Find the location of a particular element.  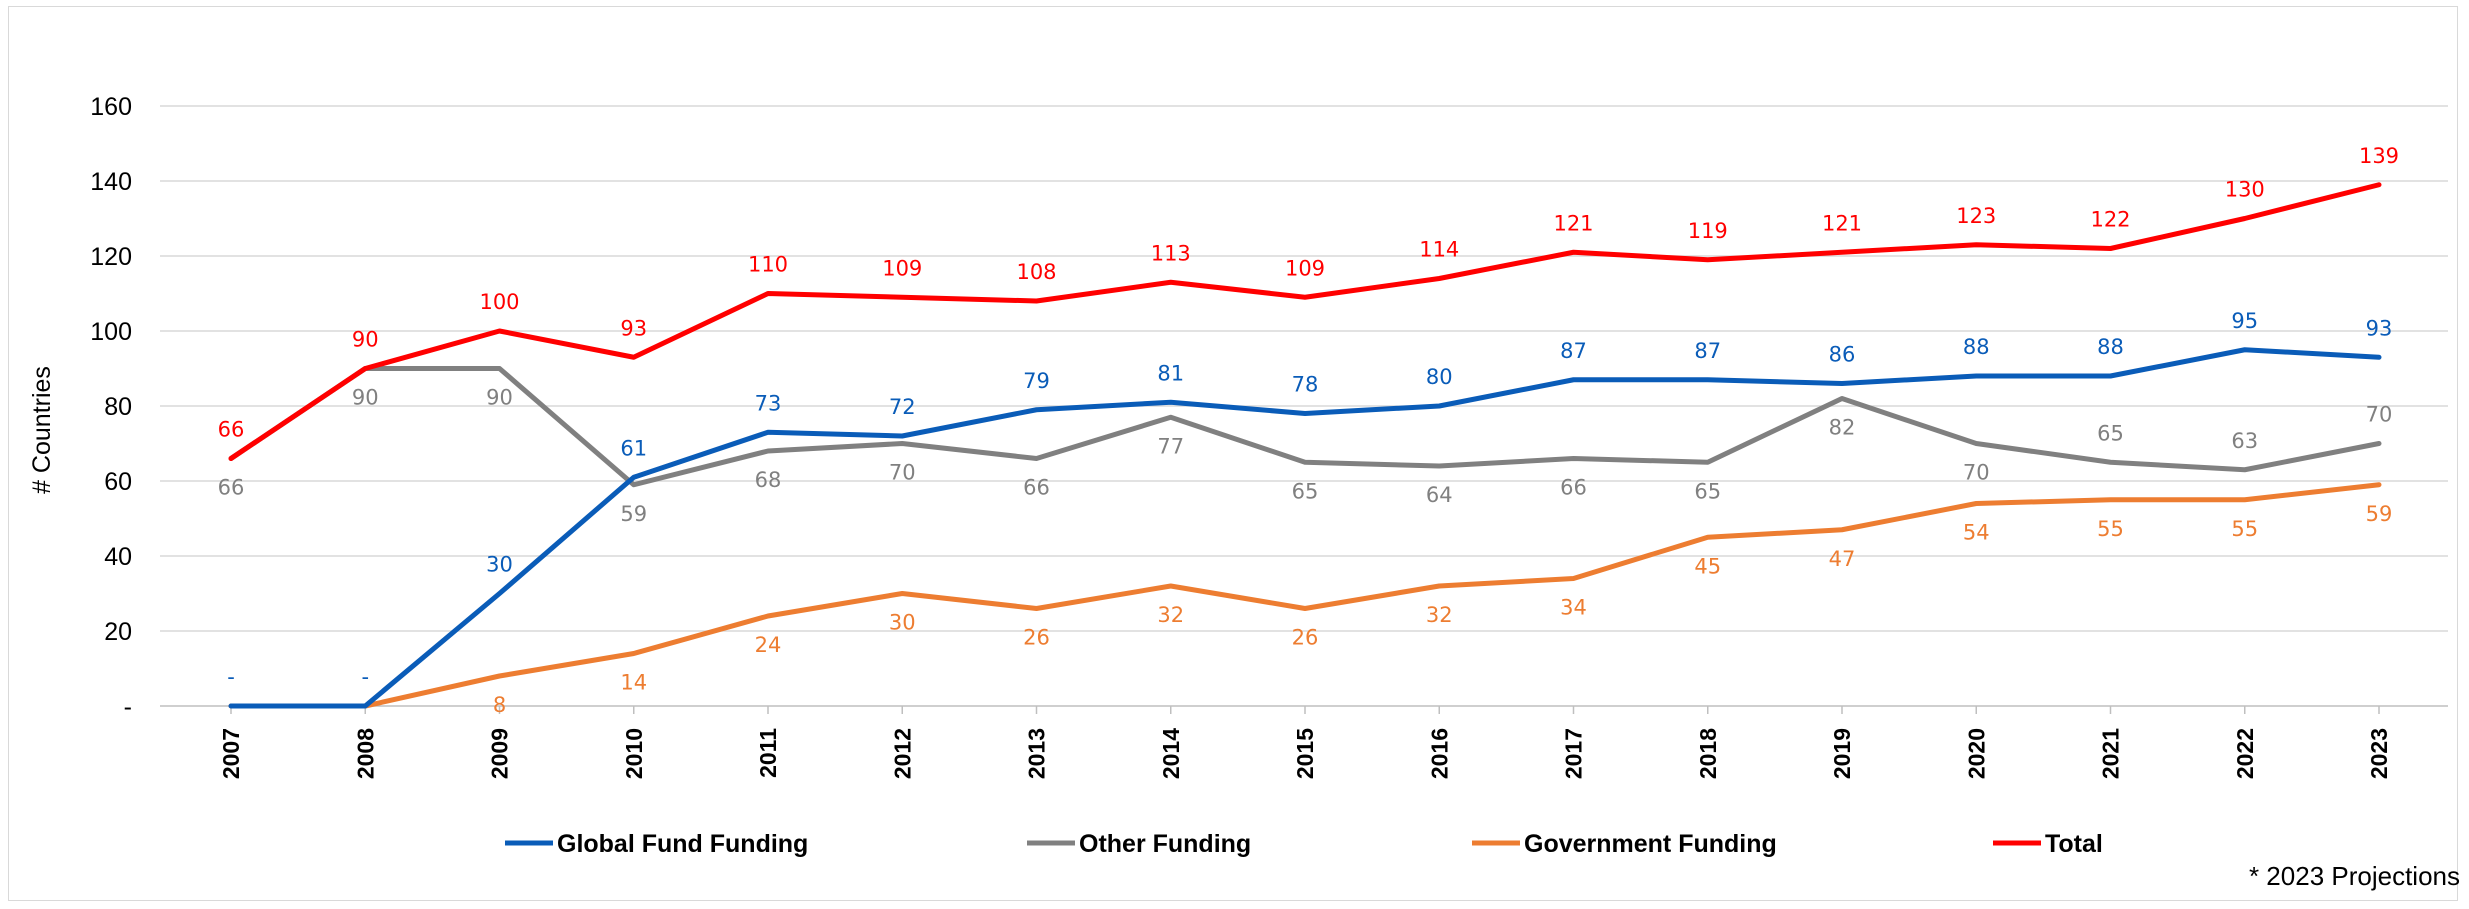

x-tick-label: 2010 is located at coordinates (634, 753).